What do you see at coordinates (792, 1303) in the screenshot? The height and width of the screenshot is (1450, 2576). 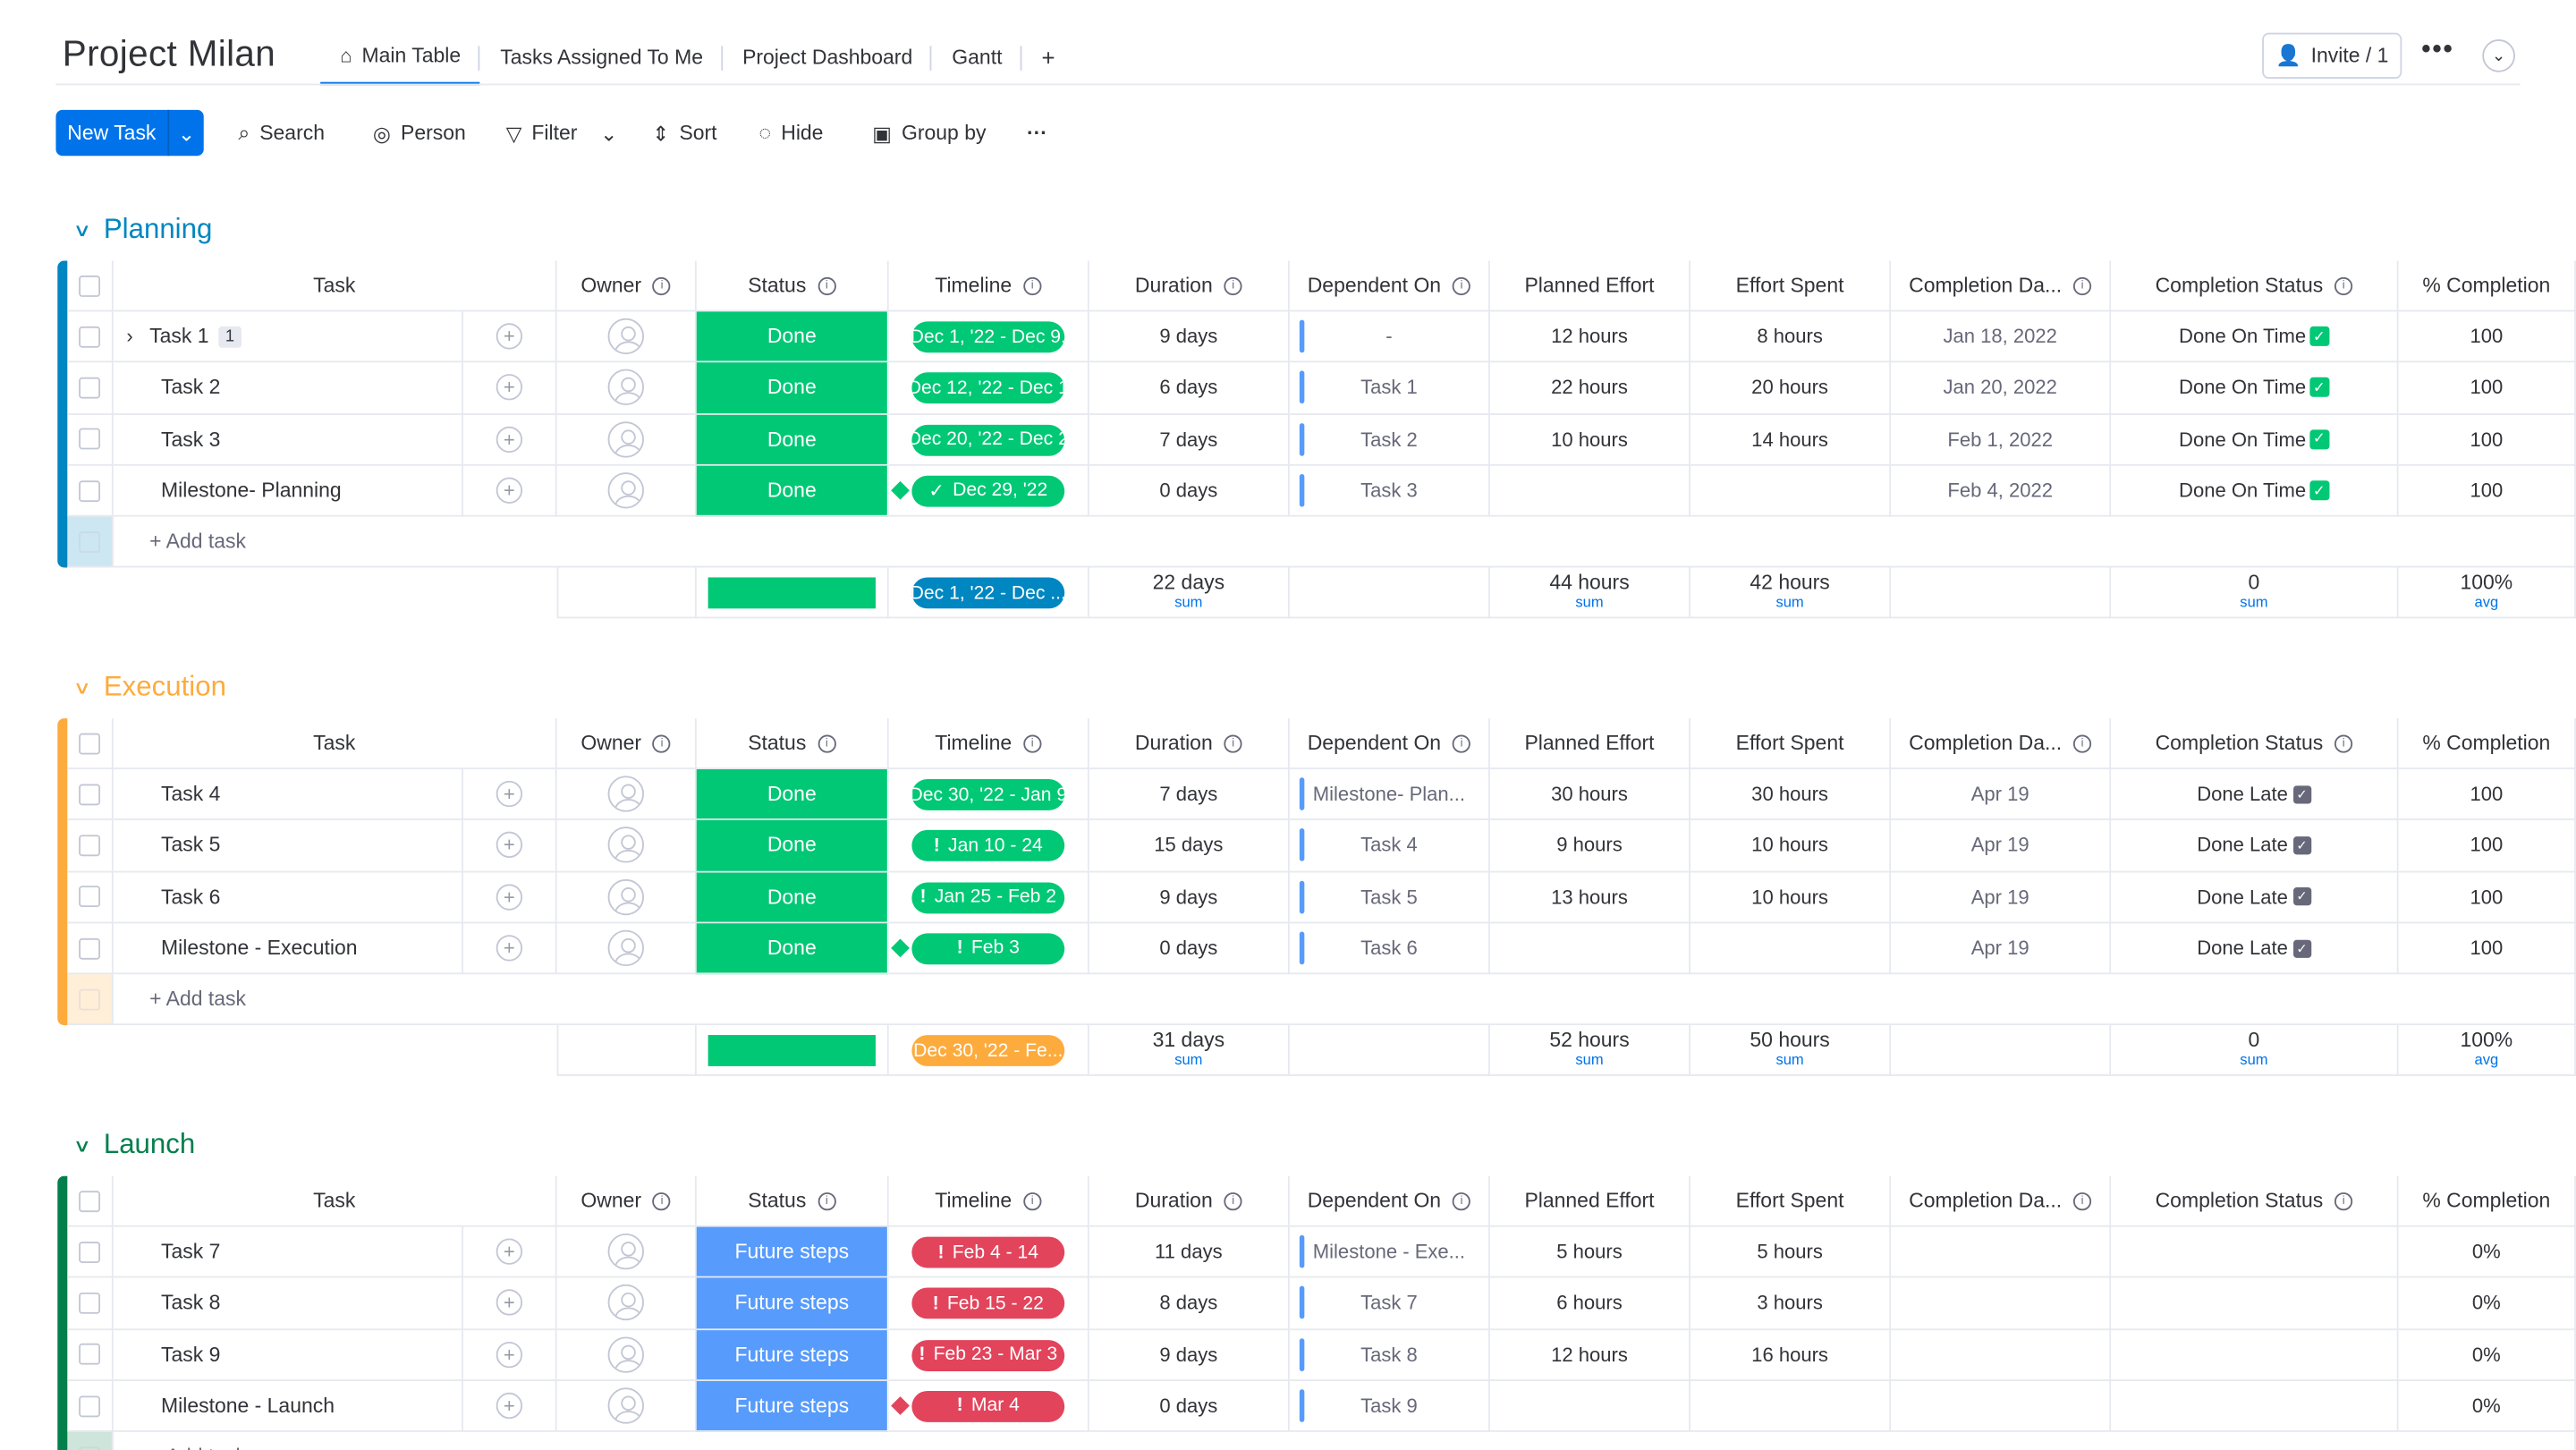 I see `status-cell: Future steps` at bounding box center [792, 1303].